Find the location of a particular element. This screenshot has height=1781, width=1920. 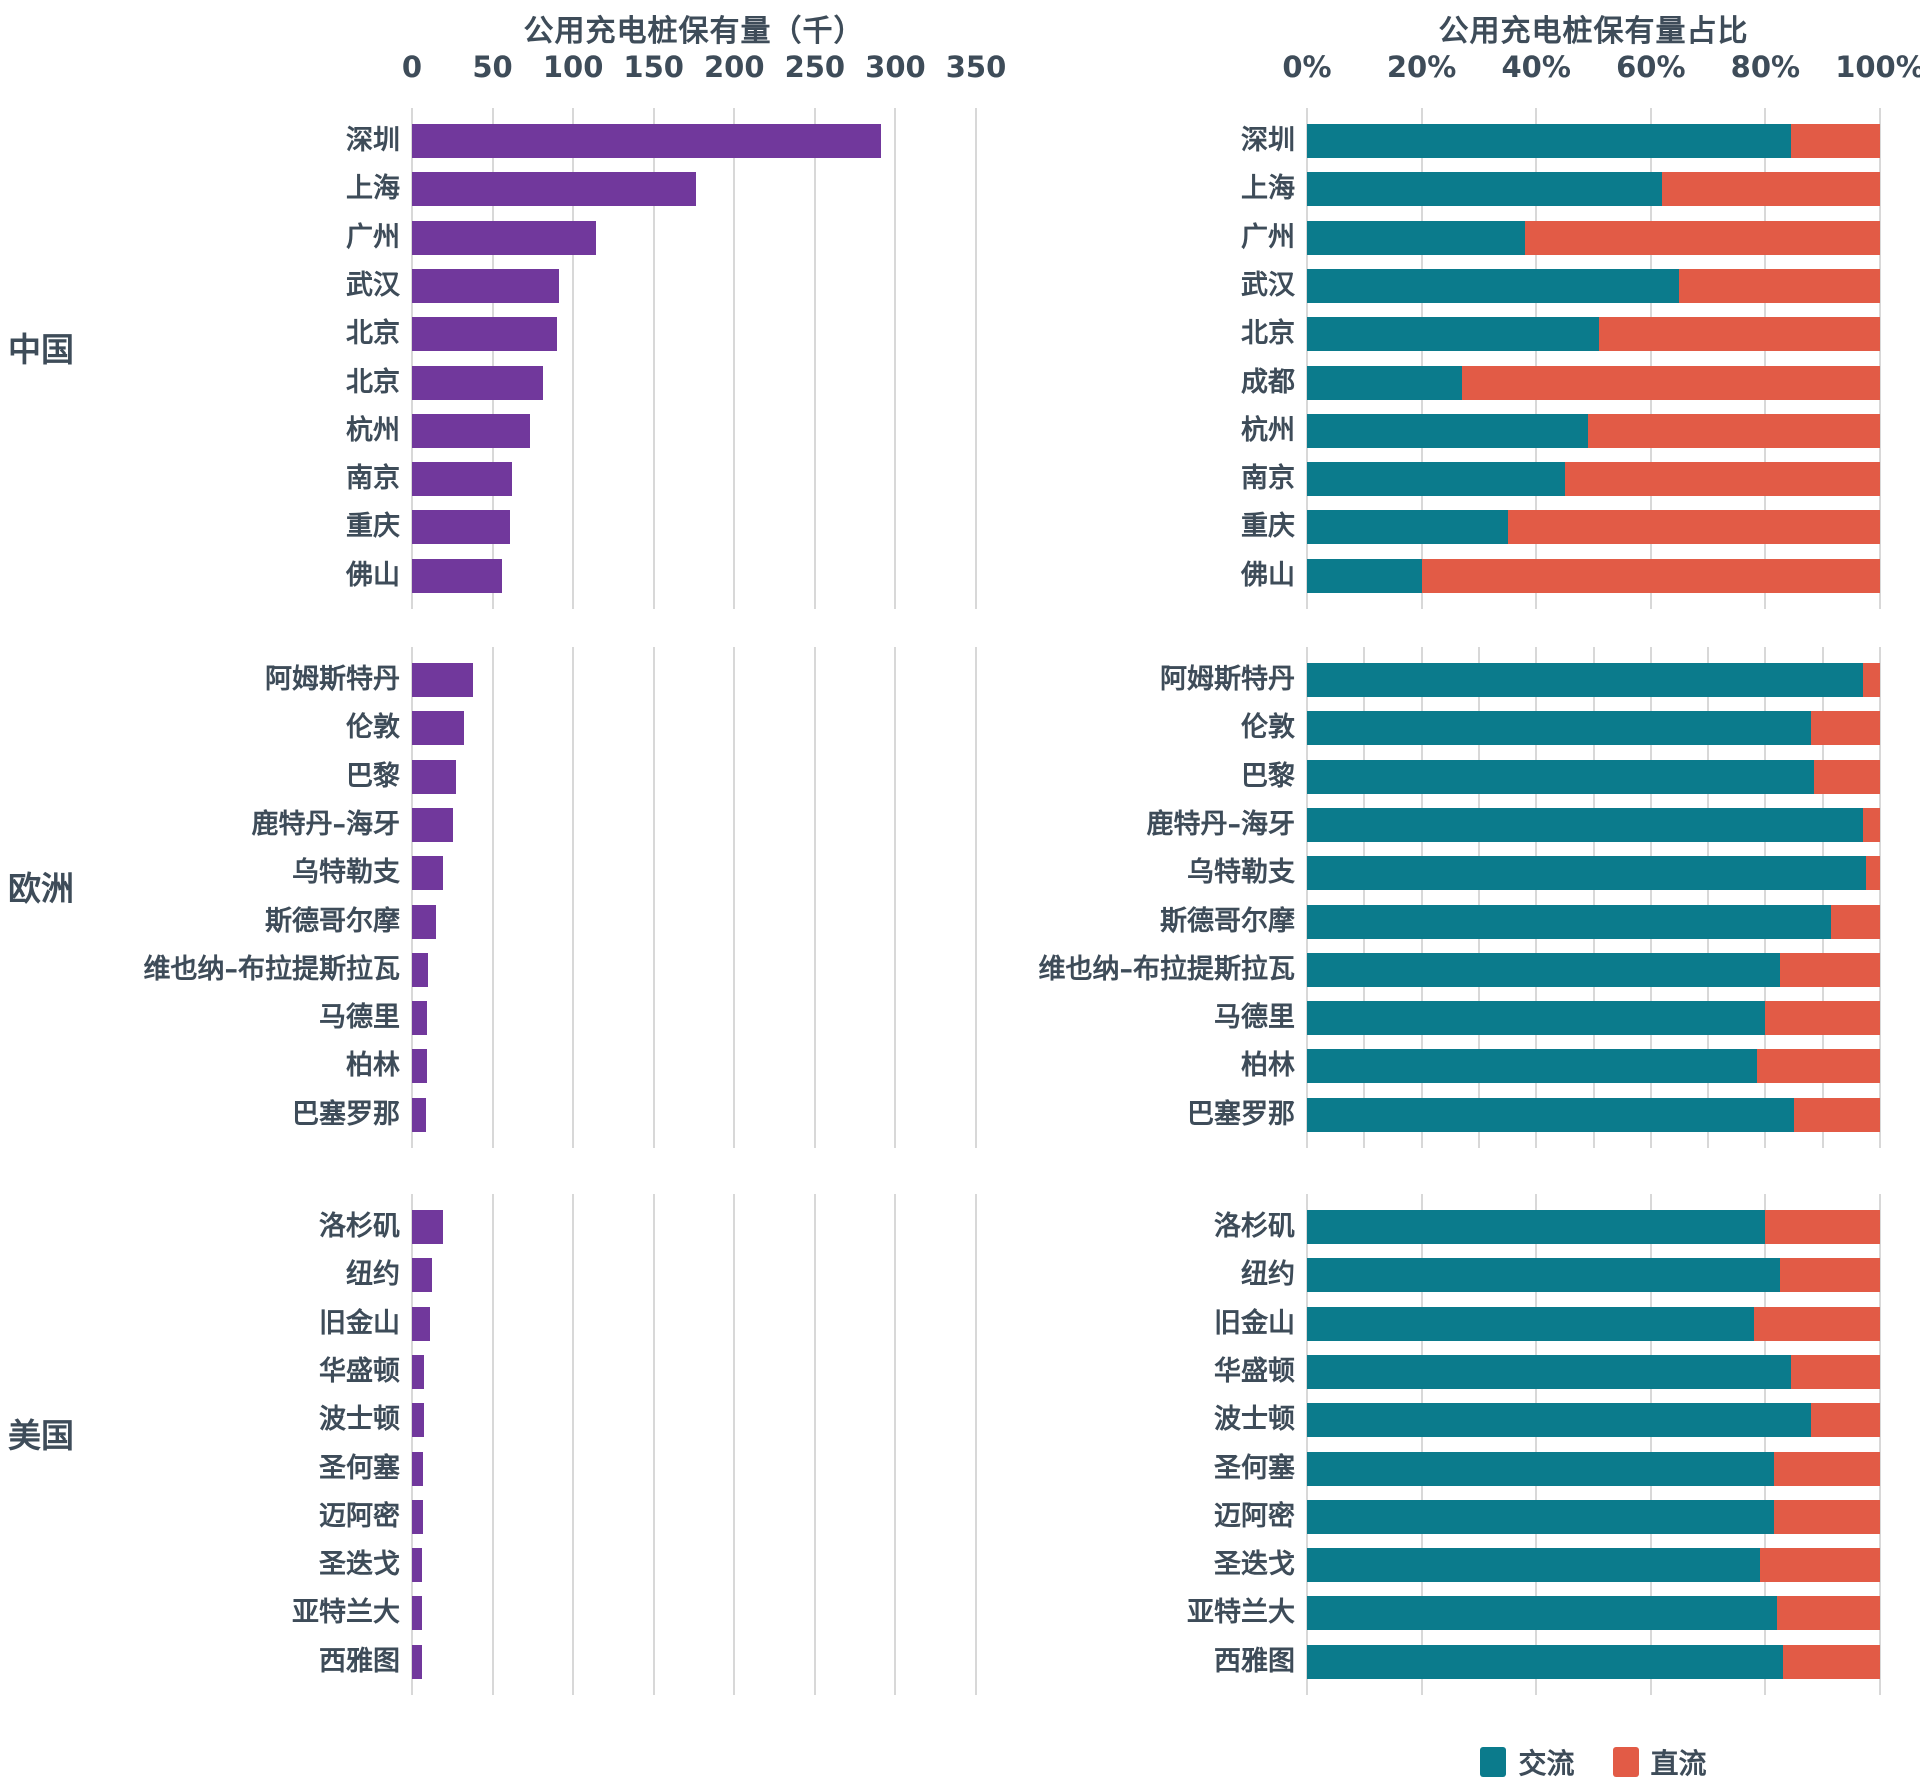

row-label: 柏林 is located at coordinates (373, 1066).